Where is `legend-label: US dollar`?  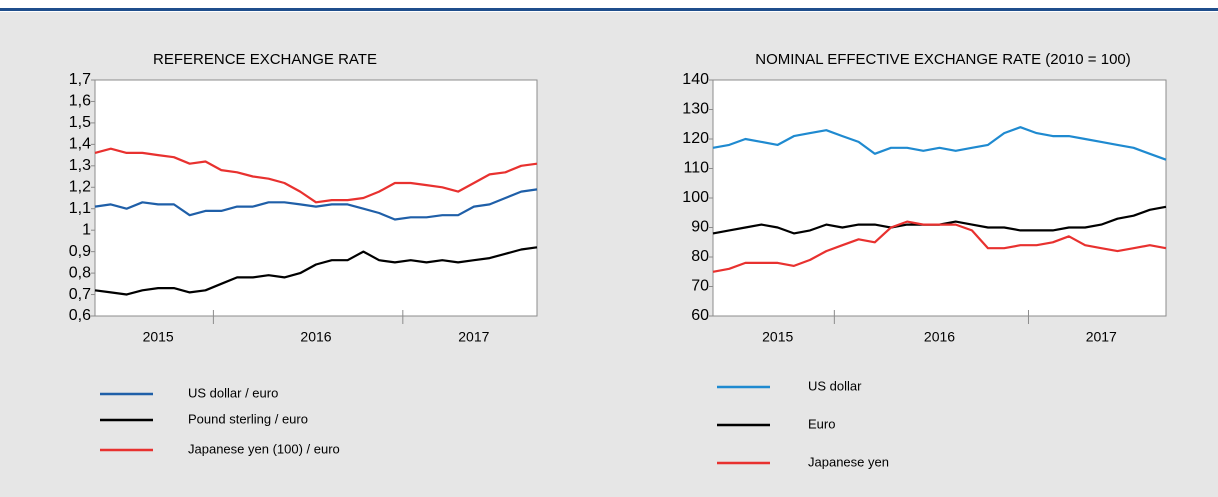 legend-label: US dollar is located at coordinates (835, 385).